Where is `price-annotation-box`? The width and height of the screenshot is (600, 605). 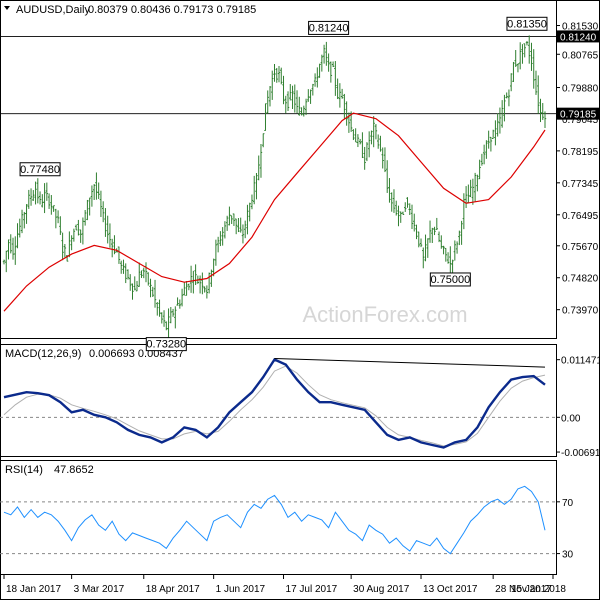
price-annotation-box is located at coordinates (450, 279).